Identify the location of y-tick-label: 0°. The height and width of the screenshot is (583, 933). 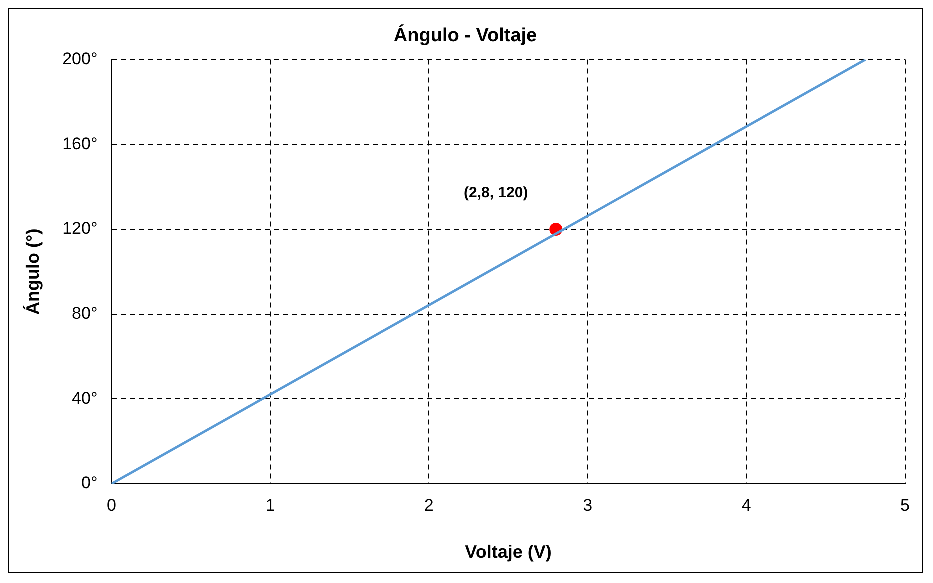
(89, 483).